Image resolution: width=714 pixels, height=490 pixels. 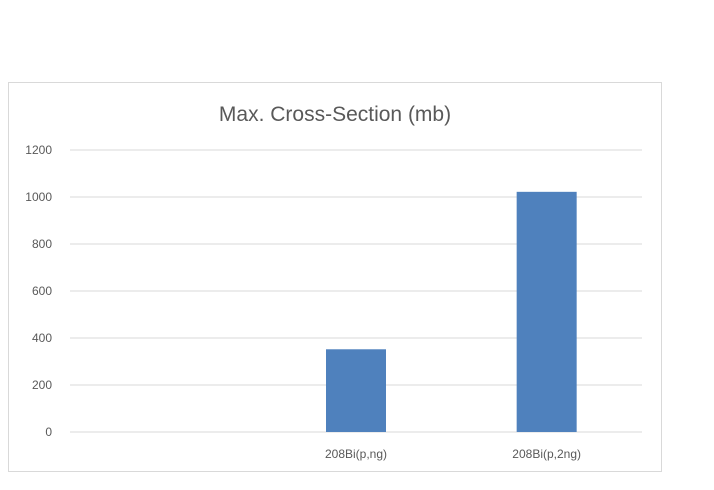 What do you see at coordinates (335, 114) in the screenshot?
I see `chart-title: Max. Cross-Section (mb)` at bounding box center [335, 114].